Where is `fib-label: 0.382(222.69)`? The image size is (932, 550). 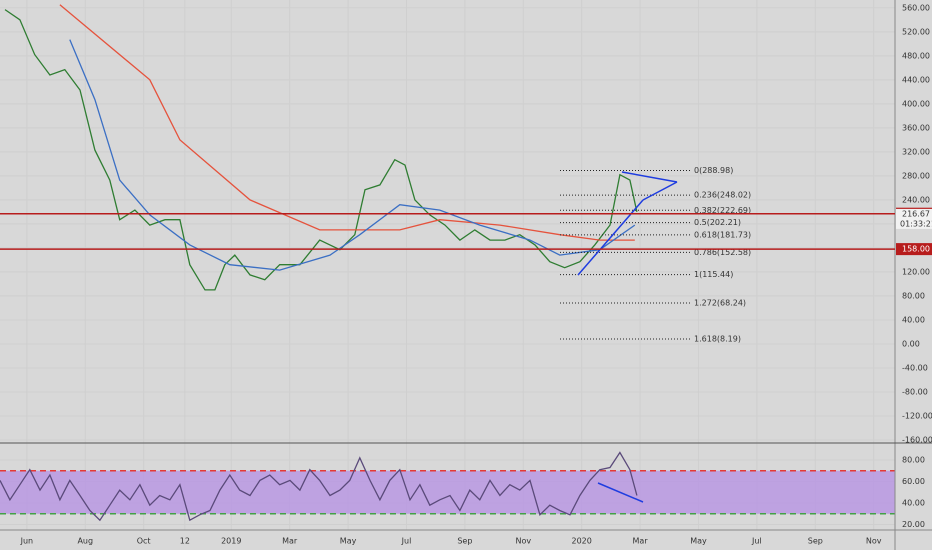 fib-label: 0.382(222.69) is located at coordinates (722, 210).